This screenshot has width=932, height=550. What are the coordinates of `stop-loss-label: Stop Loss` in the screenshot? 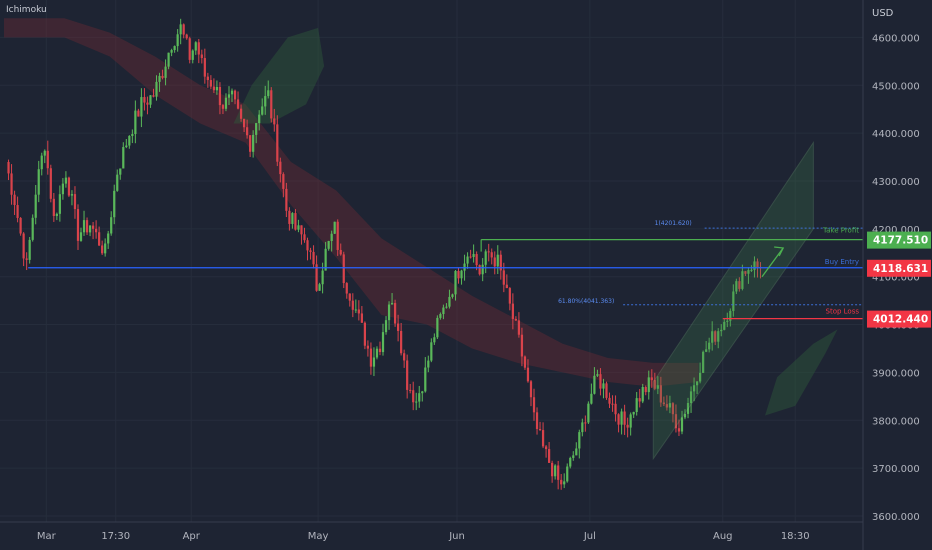 It's located at (843, 312).